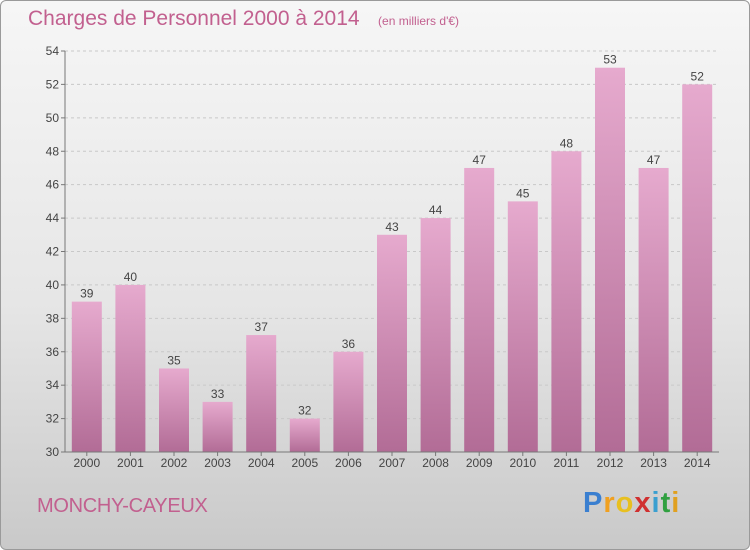  I want to click on chart-subtitle: (en milliers d'€), so click(419, 21).